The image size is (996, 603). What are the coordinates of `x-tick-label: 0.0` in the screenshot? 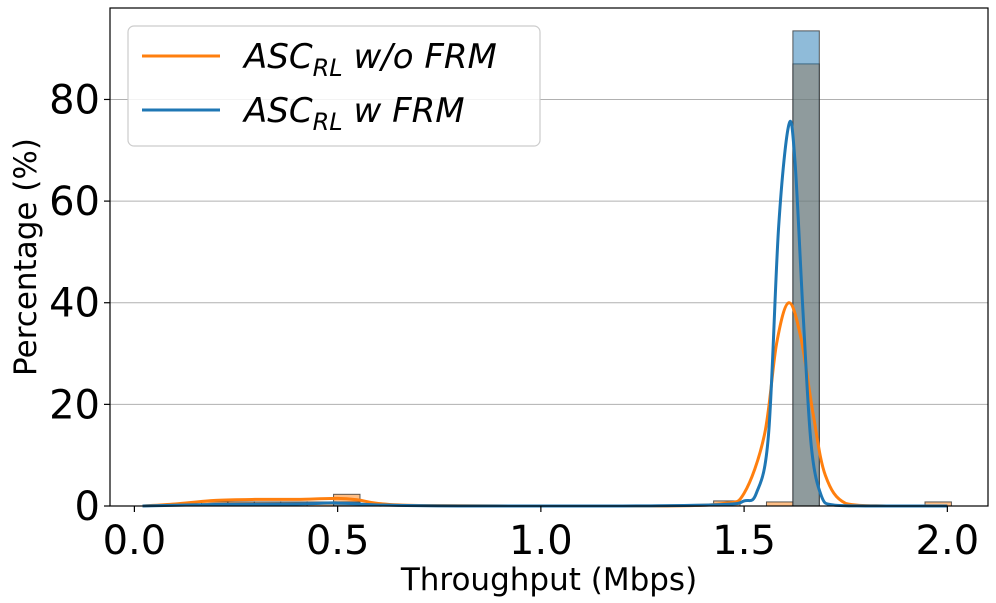 It's located at (135, 541).